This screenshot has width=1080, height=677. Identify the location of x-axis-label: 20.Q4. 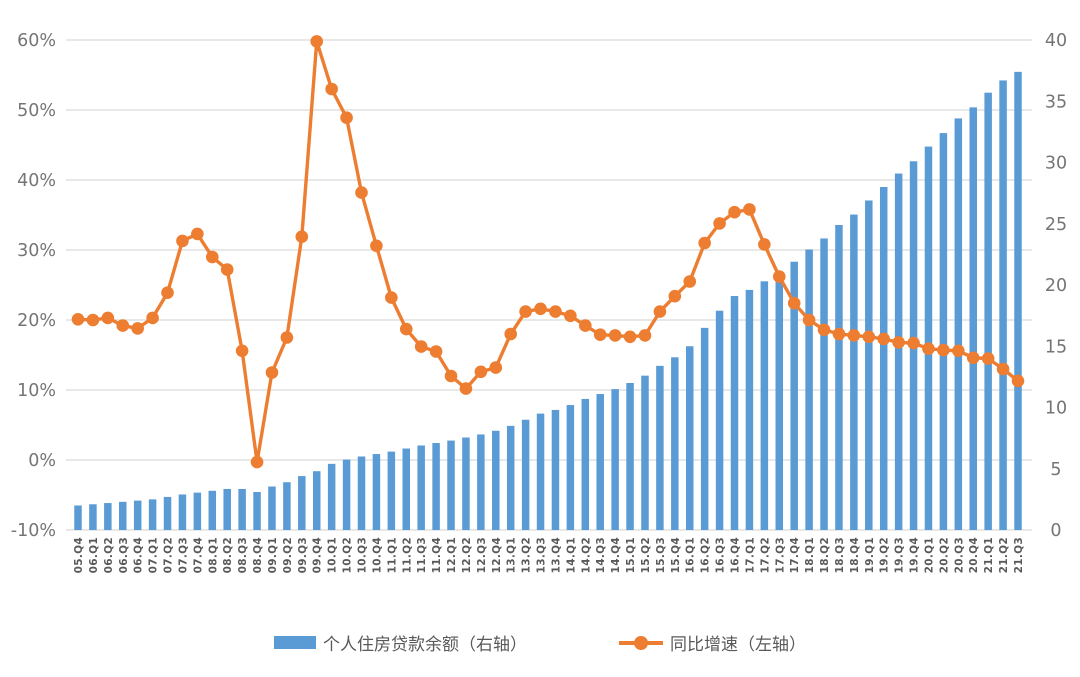
(974, 555).